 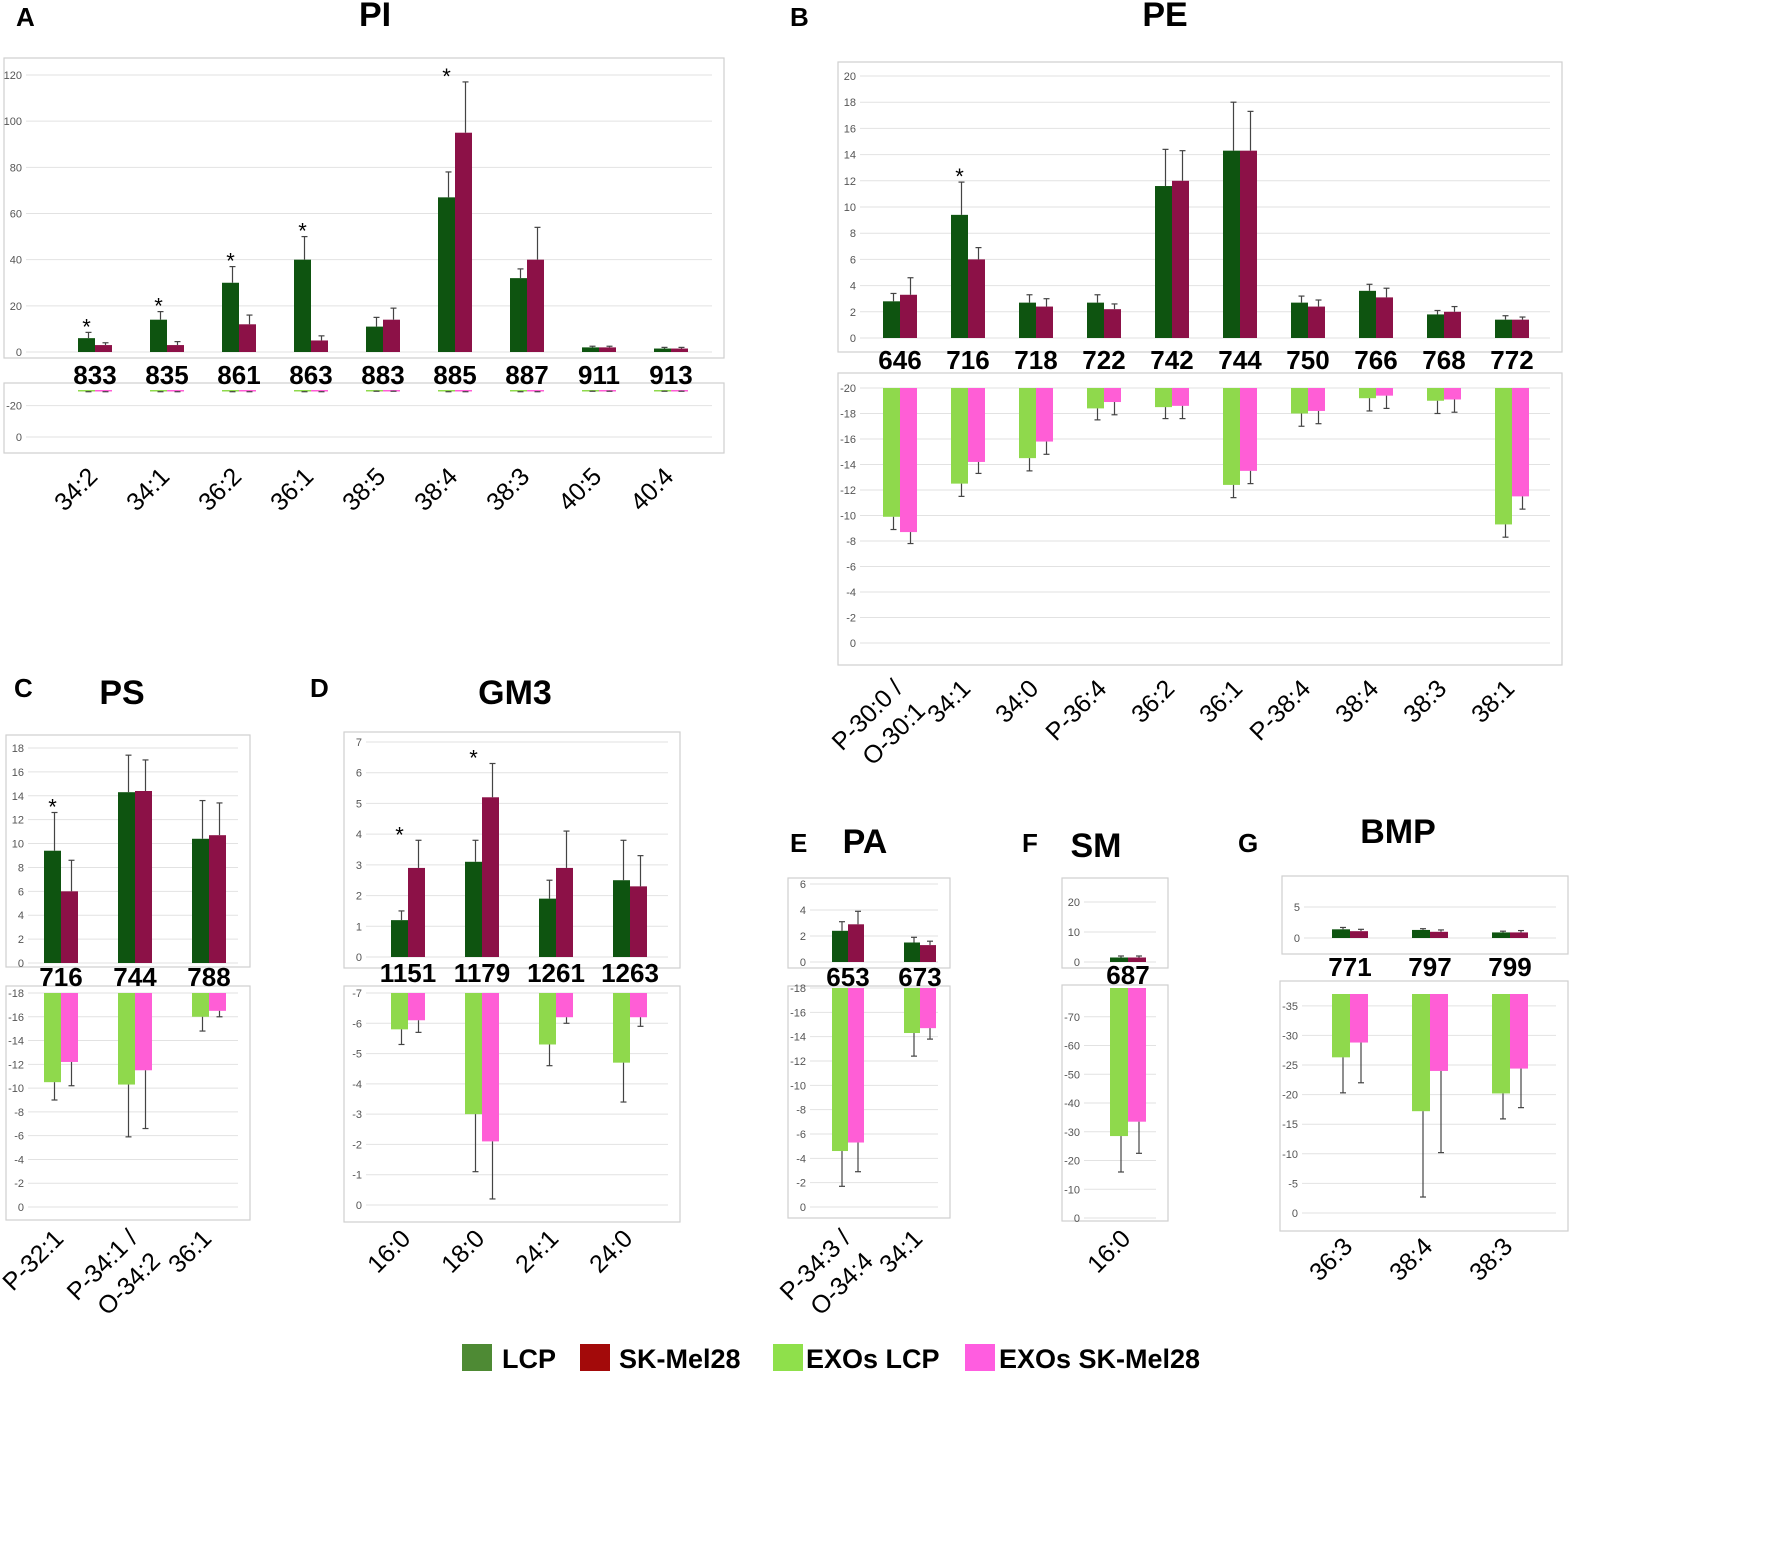 What do you see at coordinates (595, 1357) in the screenshot?
I see `legend-swatch` at bounding box center [595, 1357].